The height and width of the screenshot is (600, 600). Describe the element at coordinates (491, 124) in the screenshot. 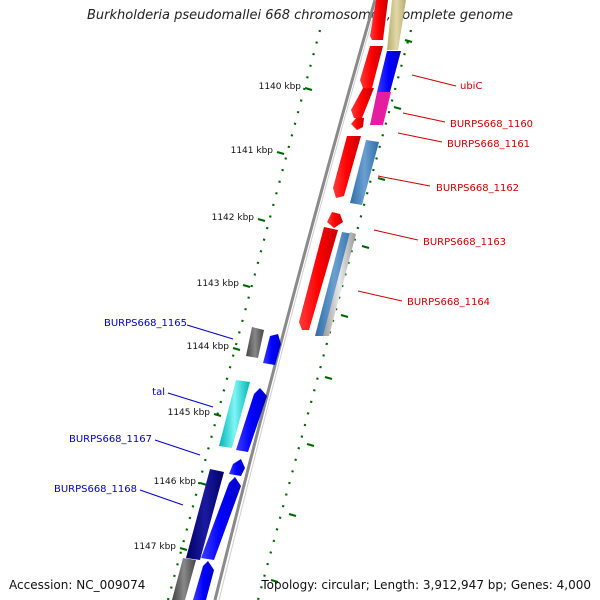

I see `gene-label-reverse: BURPS668_1160` at that location.